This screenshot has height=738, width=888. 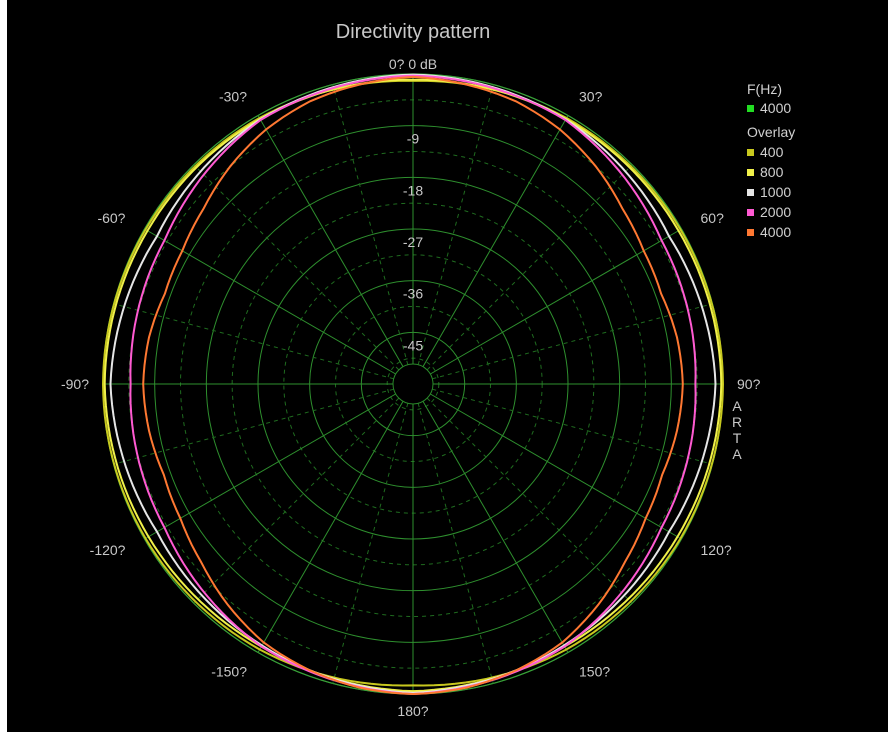 I want to click on legend-entry: 2000, so click(x=775, y=212).